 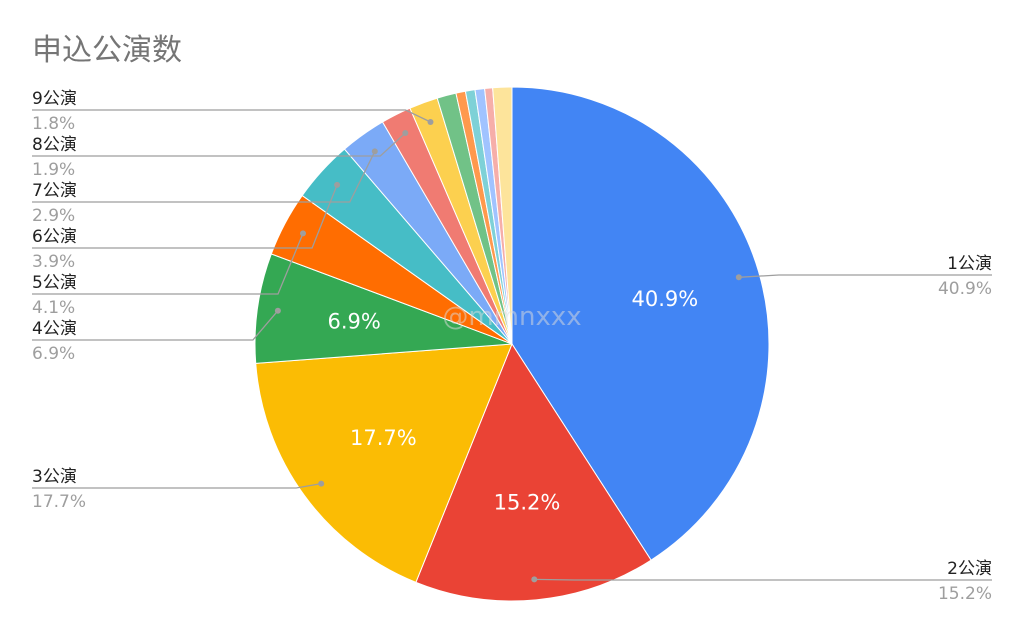 I want to click on slice-inner-label-3: 17.7%, so click(x=383, y=438).